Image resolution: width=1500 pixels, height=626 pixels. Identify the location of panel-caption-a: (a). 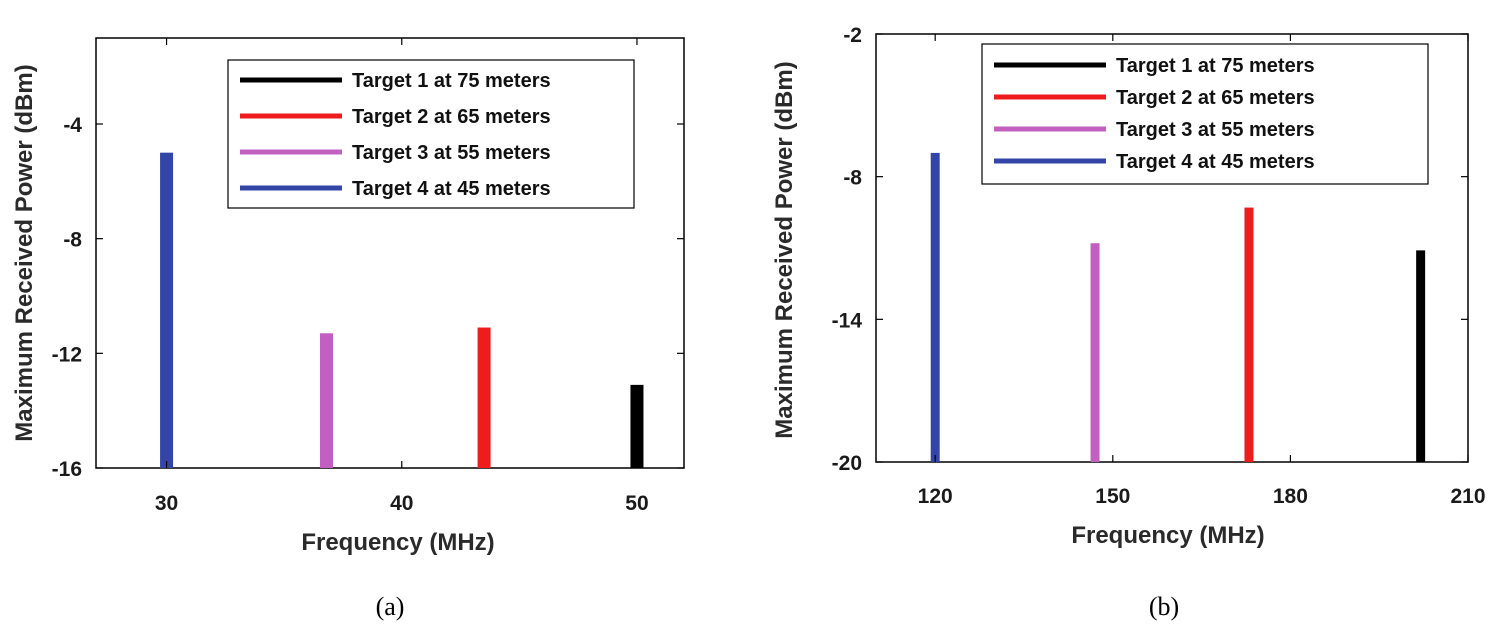
(390, 606).